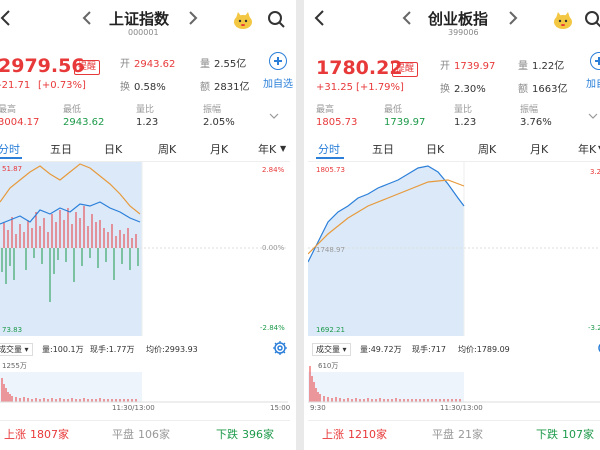  Describe the element at coordinates (330, 330) in the screenshot. I see `chart-bottom-left-label: 1692.21` at that location.